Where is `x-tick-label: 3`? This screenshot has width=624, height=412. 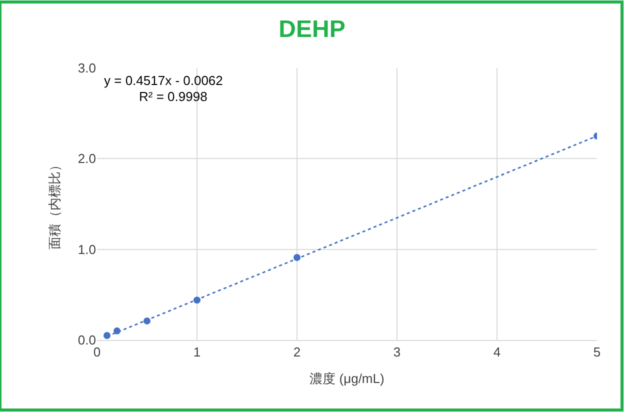
x-tick-label: 3 is located at coordinates (397, 352).